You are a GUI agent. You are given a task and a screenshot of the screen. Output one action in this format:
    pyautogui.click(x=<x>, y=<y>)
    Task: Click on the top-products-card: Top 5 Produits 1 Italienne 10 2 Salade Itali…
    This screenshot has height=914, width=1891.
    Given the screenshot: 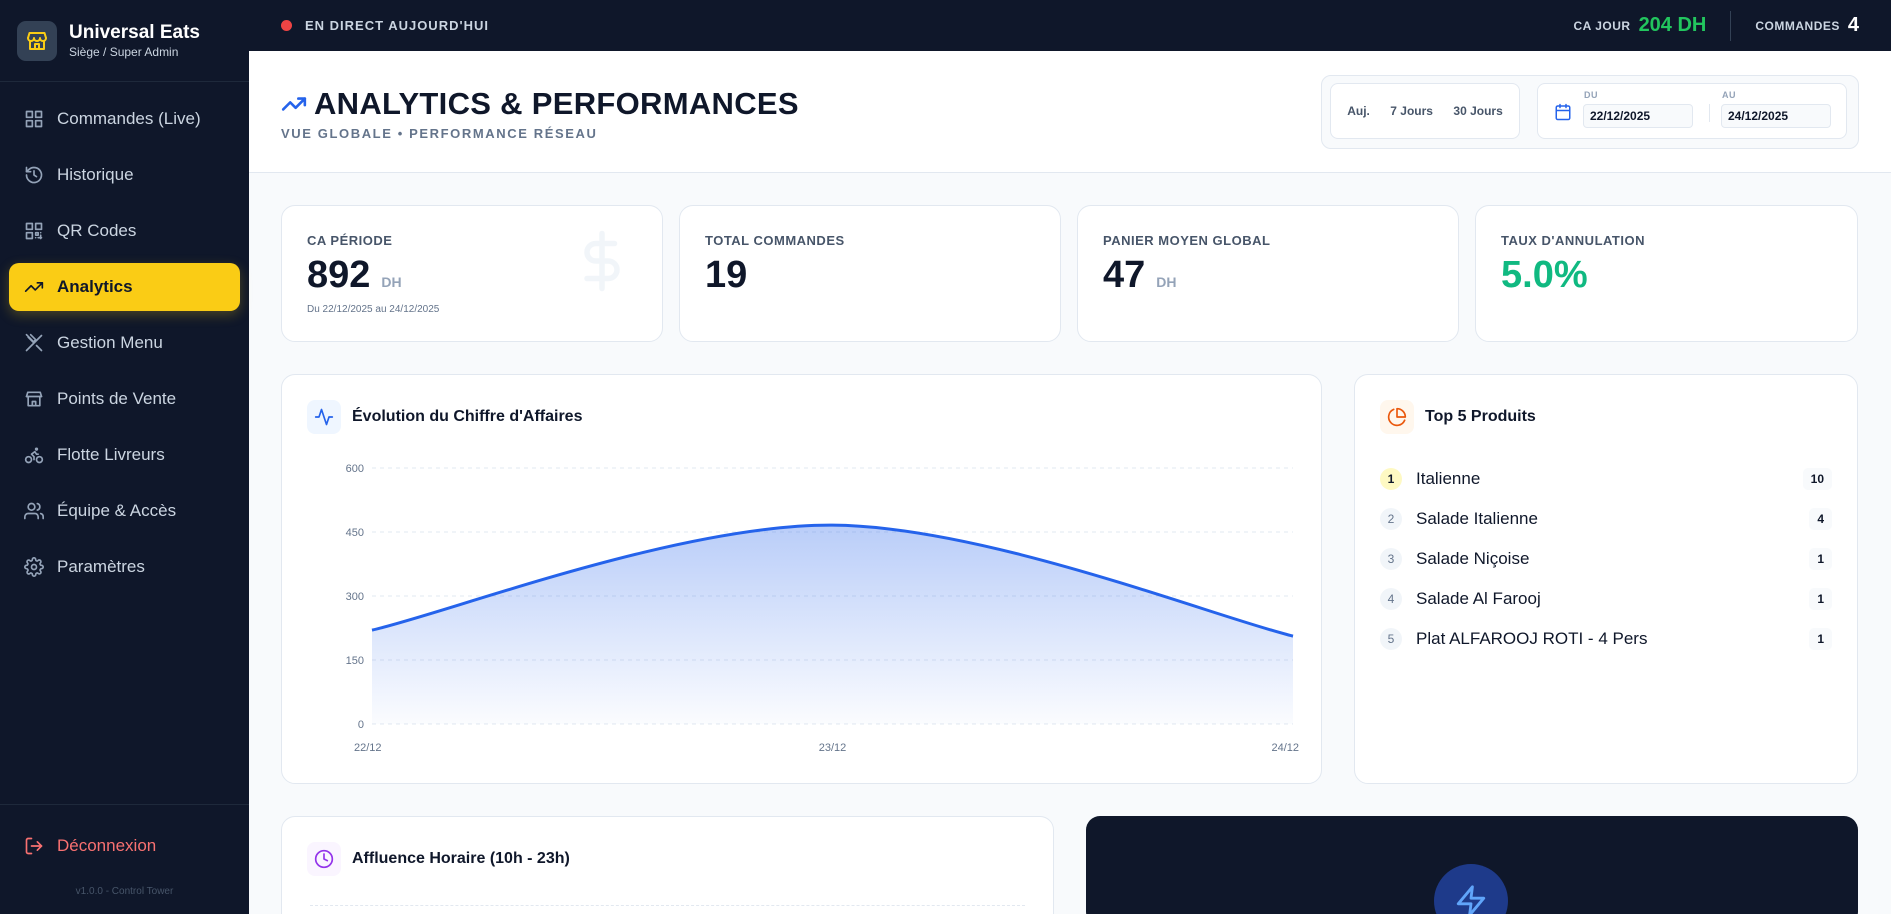 What is the action you would take?
    pyautogui.click(x=1606, y=579)
    